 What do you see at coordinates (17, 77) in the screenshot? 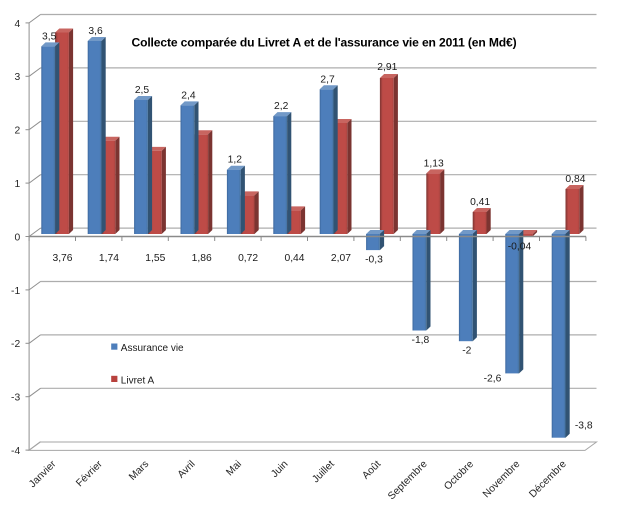
I see `svg-text: 3` at bounding box center [17, 77].